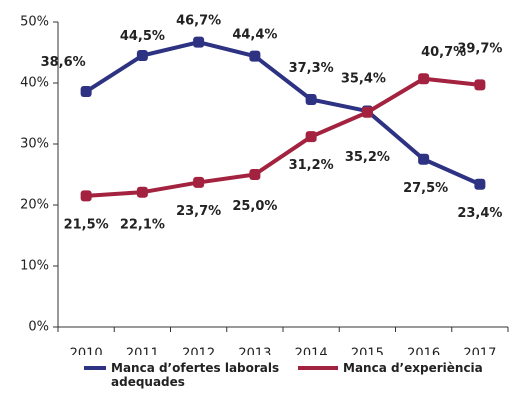 The image size is (511, 417). I want to click on data-label: 22,1%, so click(142, 225).